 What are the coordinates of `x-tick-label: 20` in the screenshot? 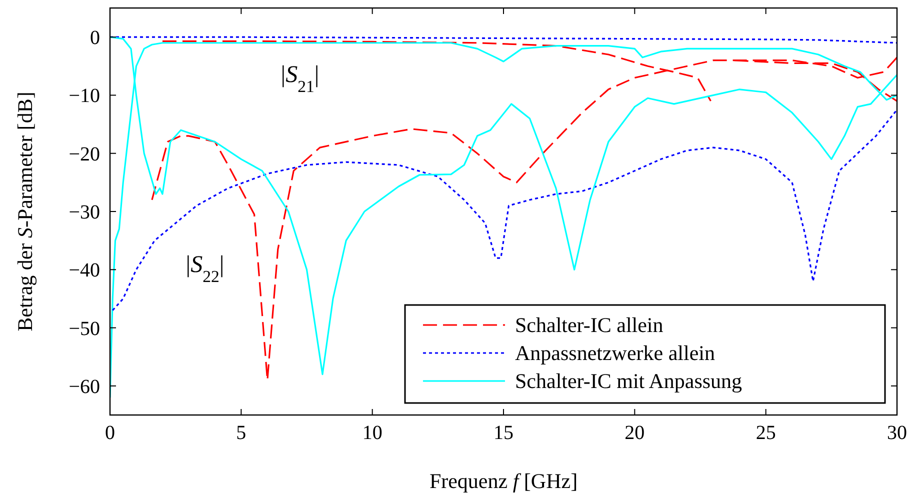 It's located at (634, 433).